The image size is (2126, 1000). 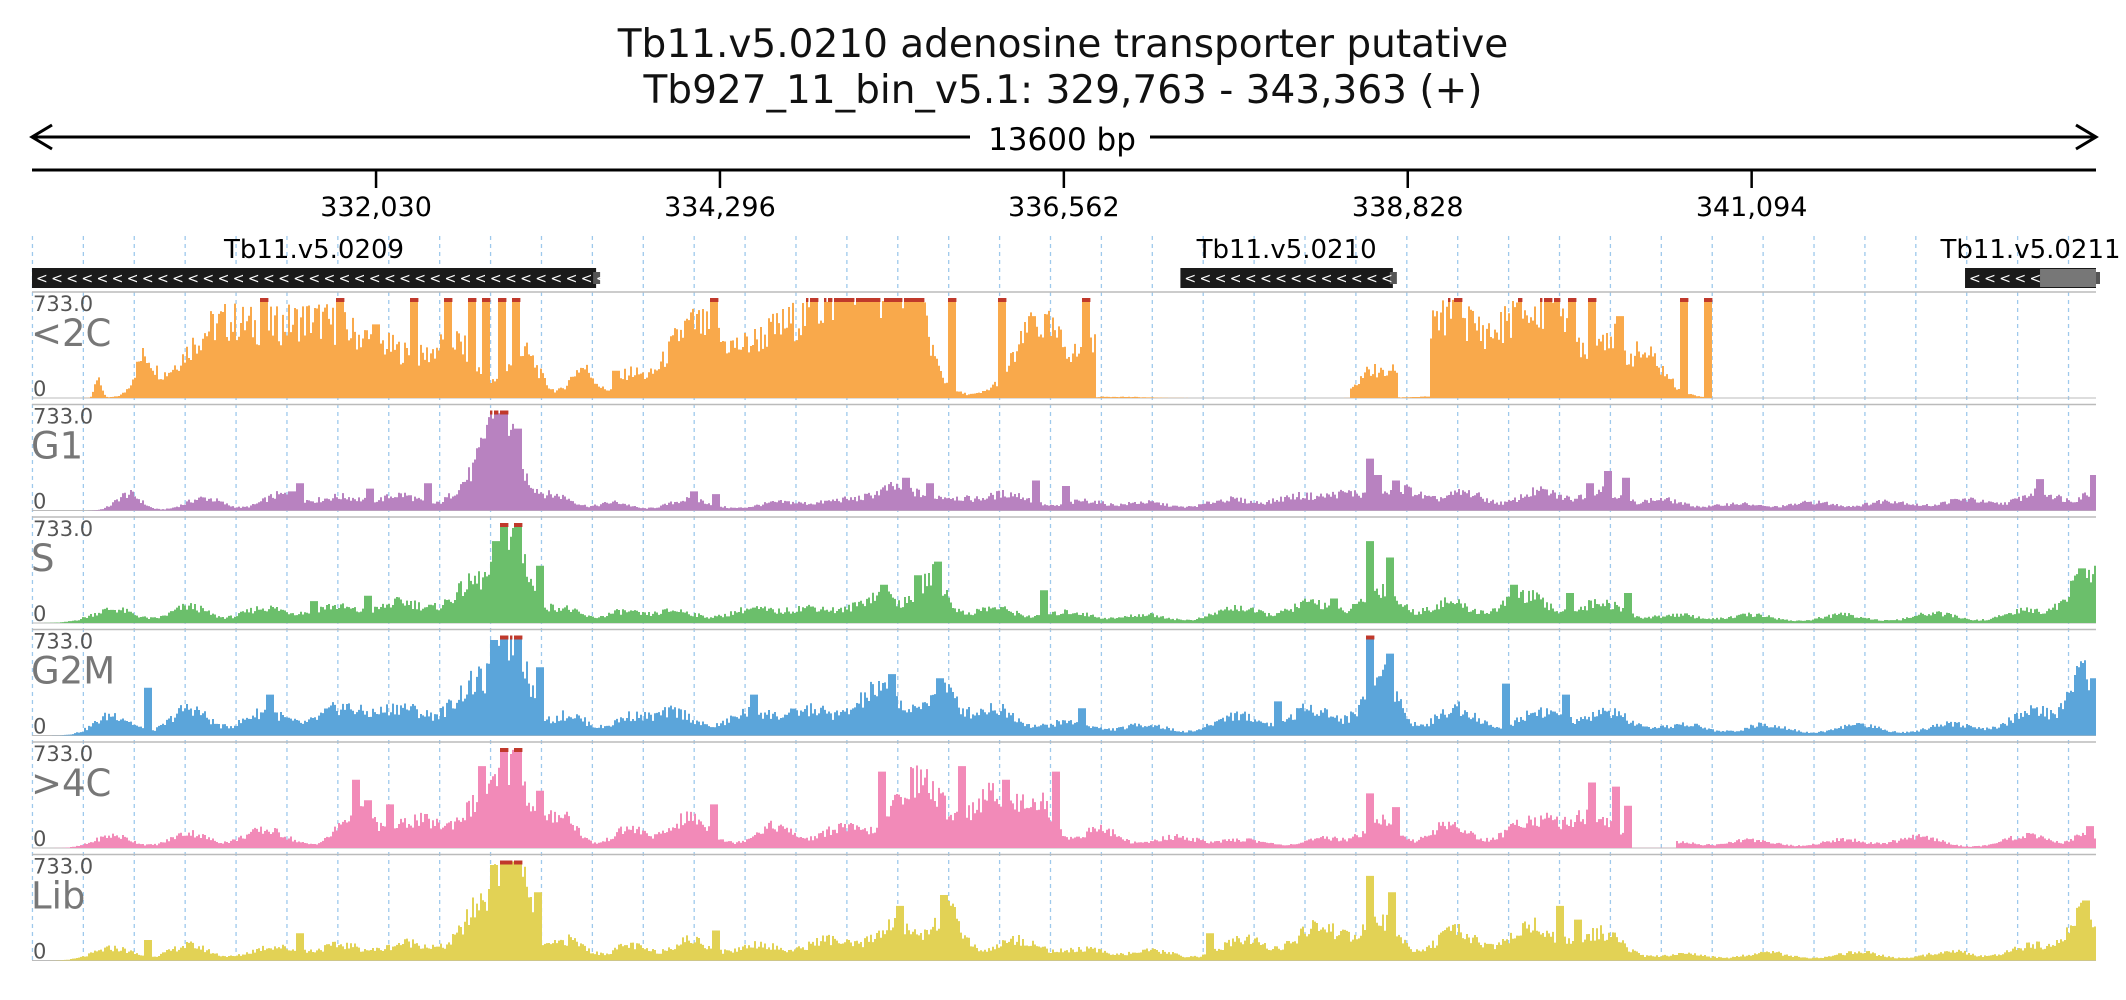 I want to click on axis-tick-label: 338,828, so click(x=1408, y=207).